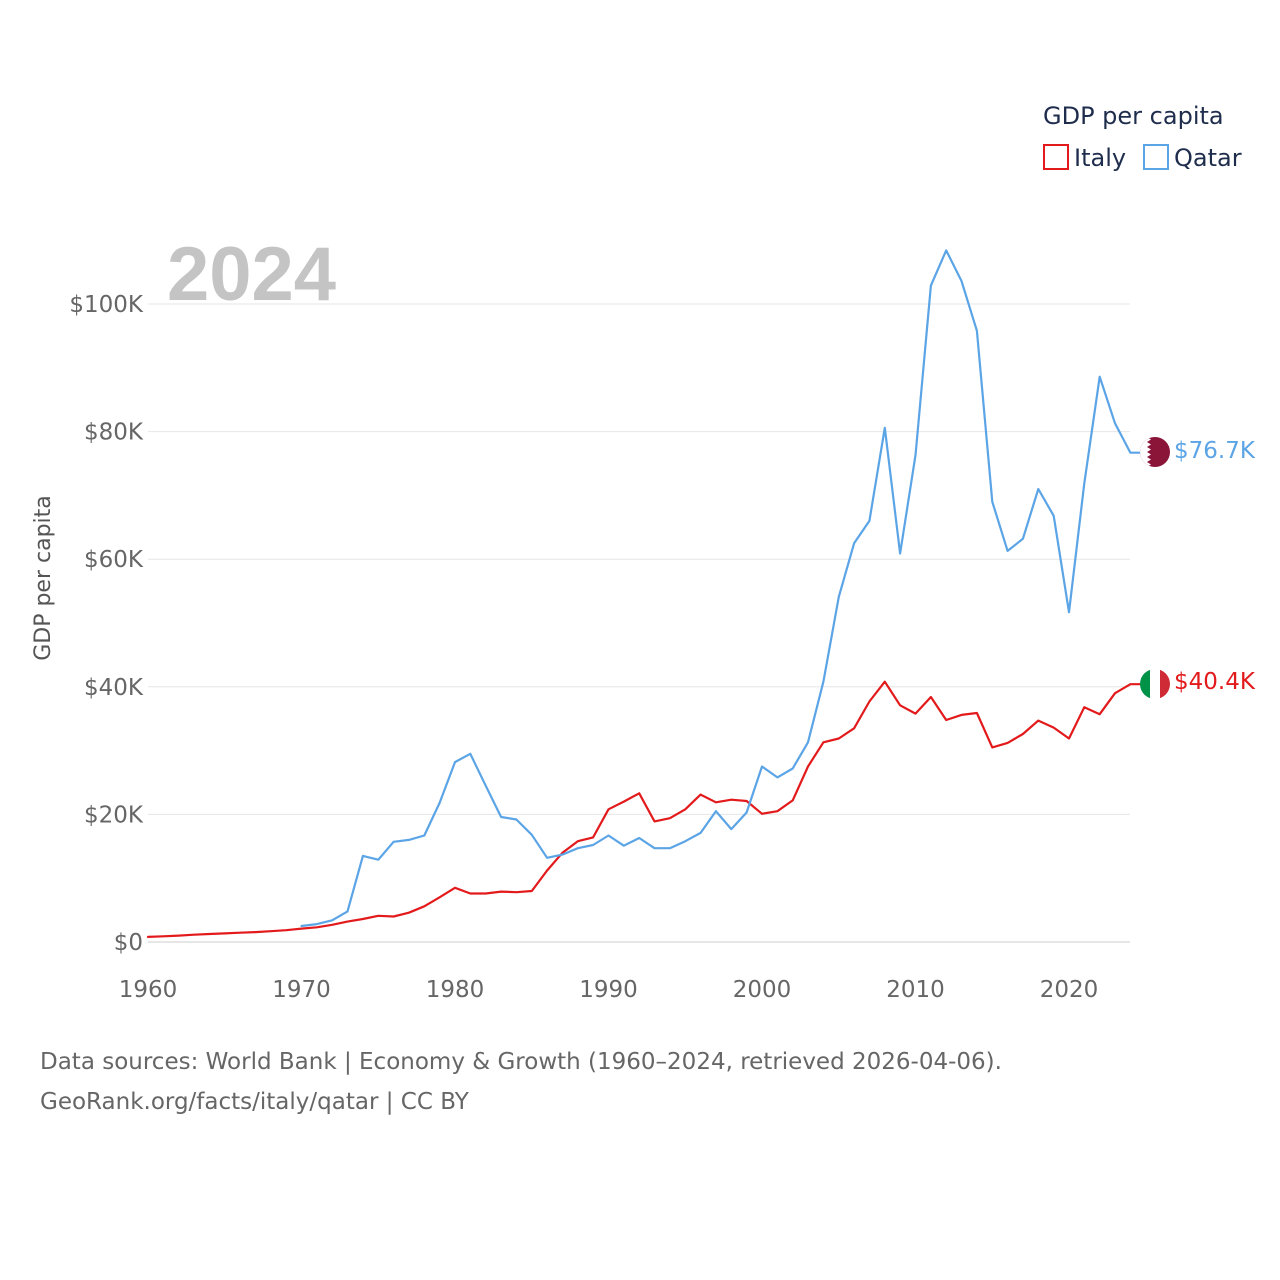 The image size is (1280, 1280). I want to click on legend-swatch-italy, so click(1056, 157).